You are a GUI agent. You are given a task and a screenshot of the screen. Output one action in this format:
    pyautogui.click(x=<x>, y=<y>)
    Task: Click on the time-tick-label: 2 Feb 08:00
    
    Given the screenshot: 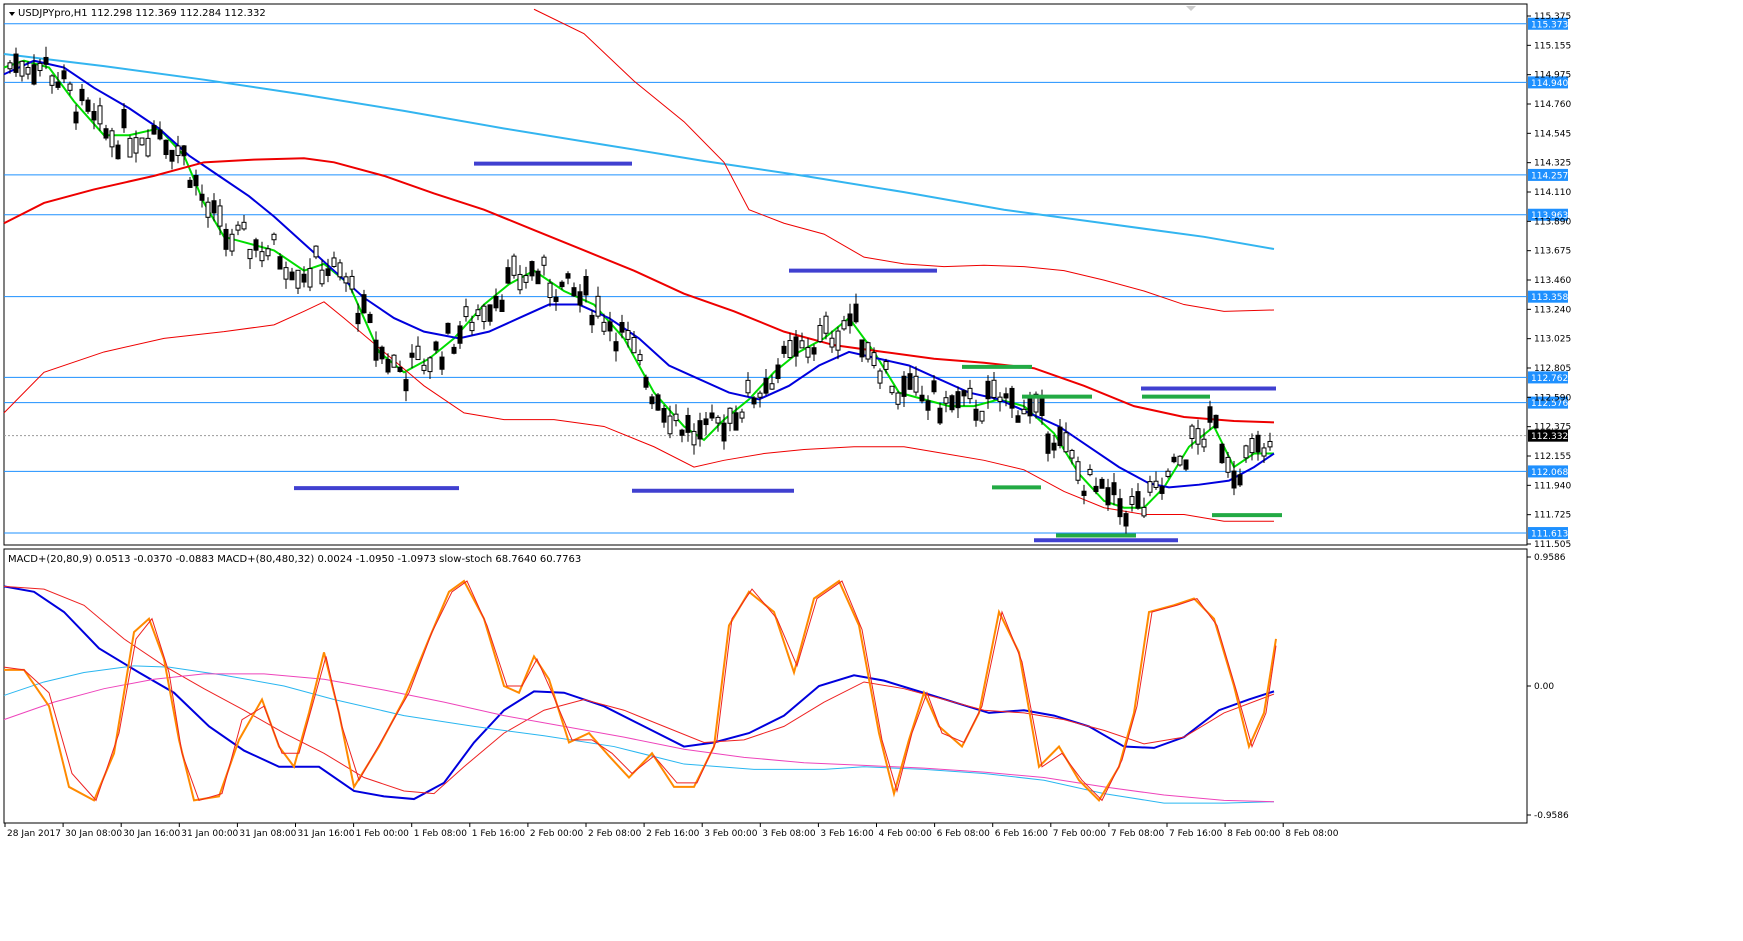 What is the action you would take?
    pyautogui.click(x=615, y=834)
    